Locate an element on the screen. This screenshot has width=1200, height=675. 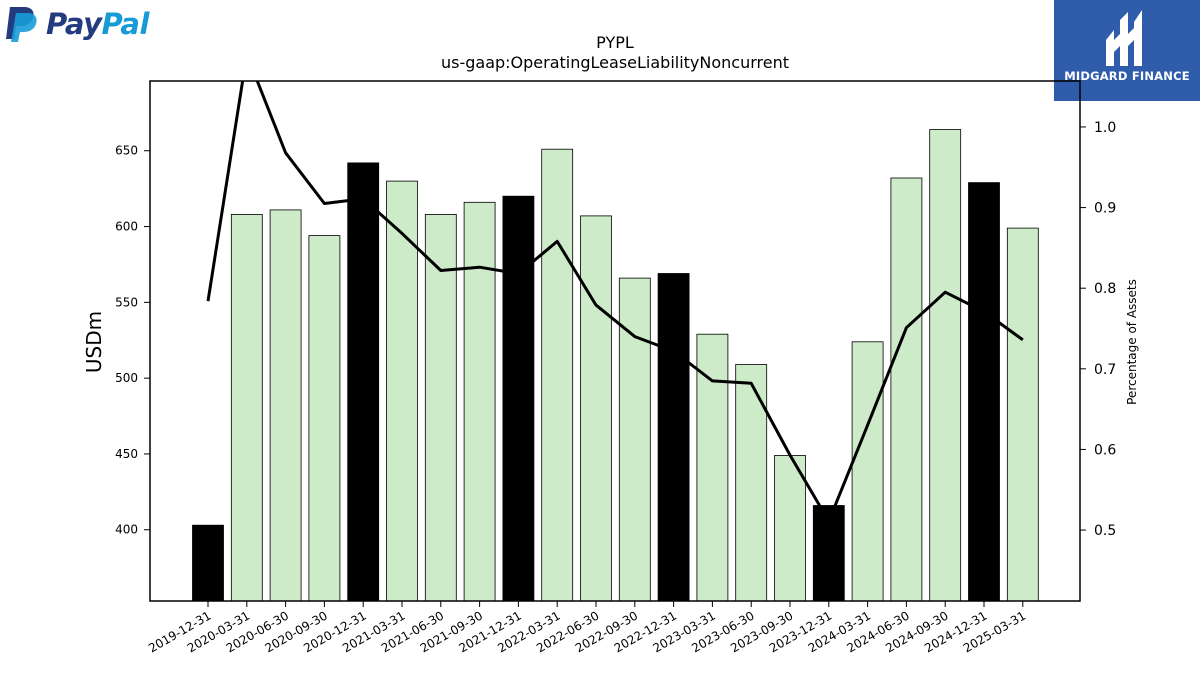
y2-tick-label: 0.7 is located at coordinates (1105, 370).